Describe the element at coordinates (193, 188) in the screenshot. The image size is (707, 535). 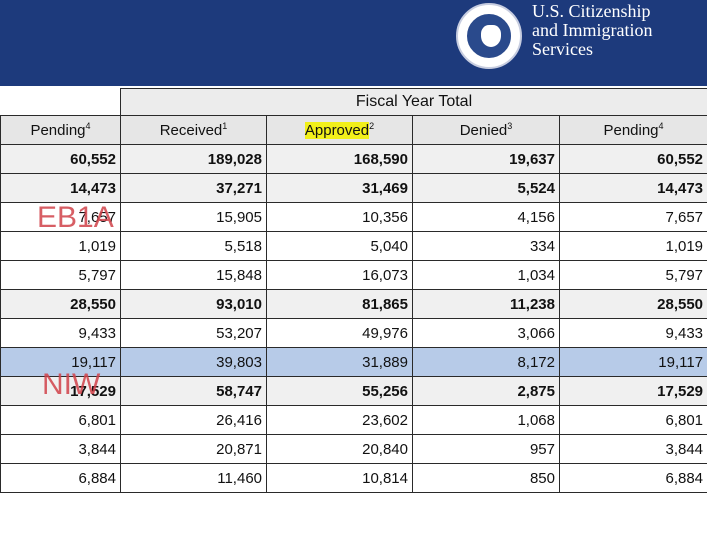
I see `table-cell: 37,271` at that location.